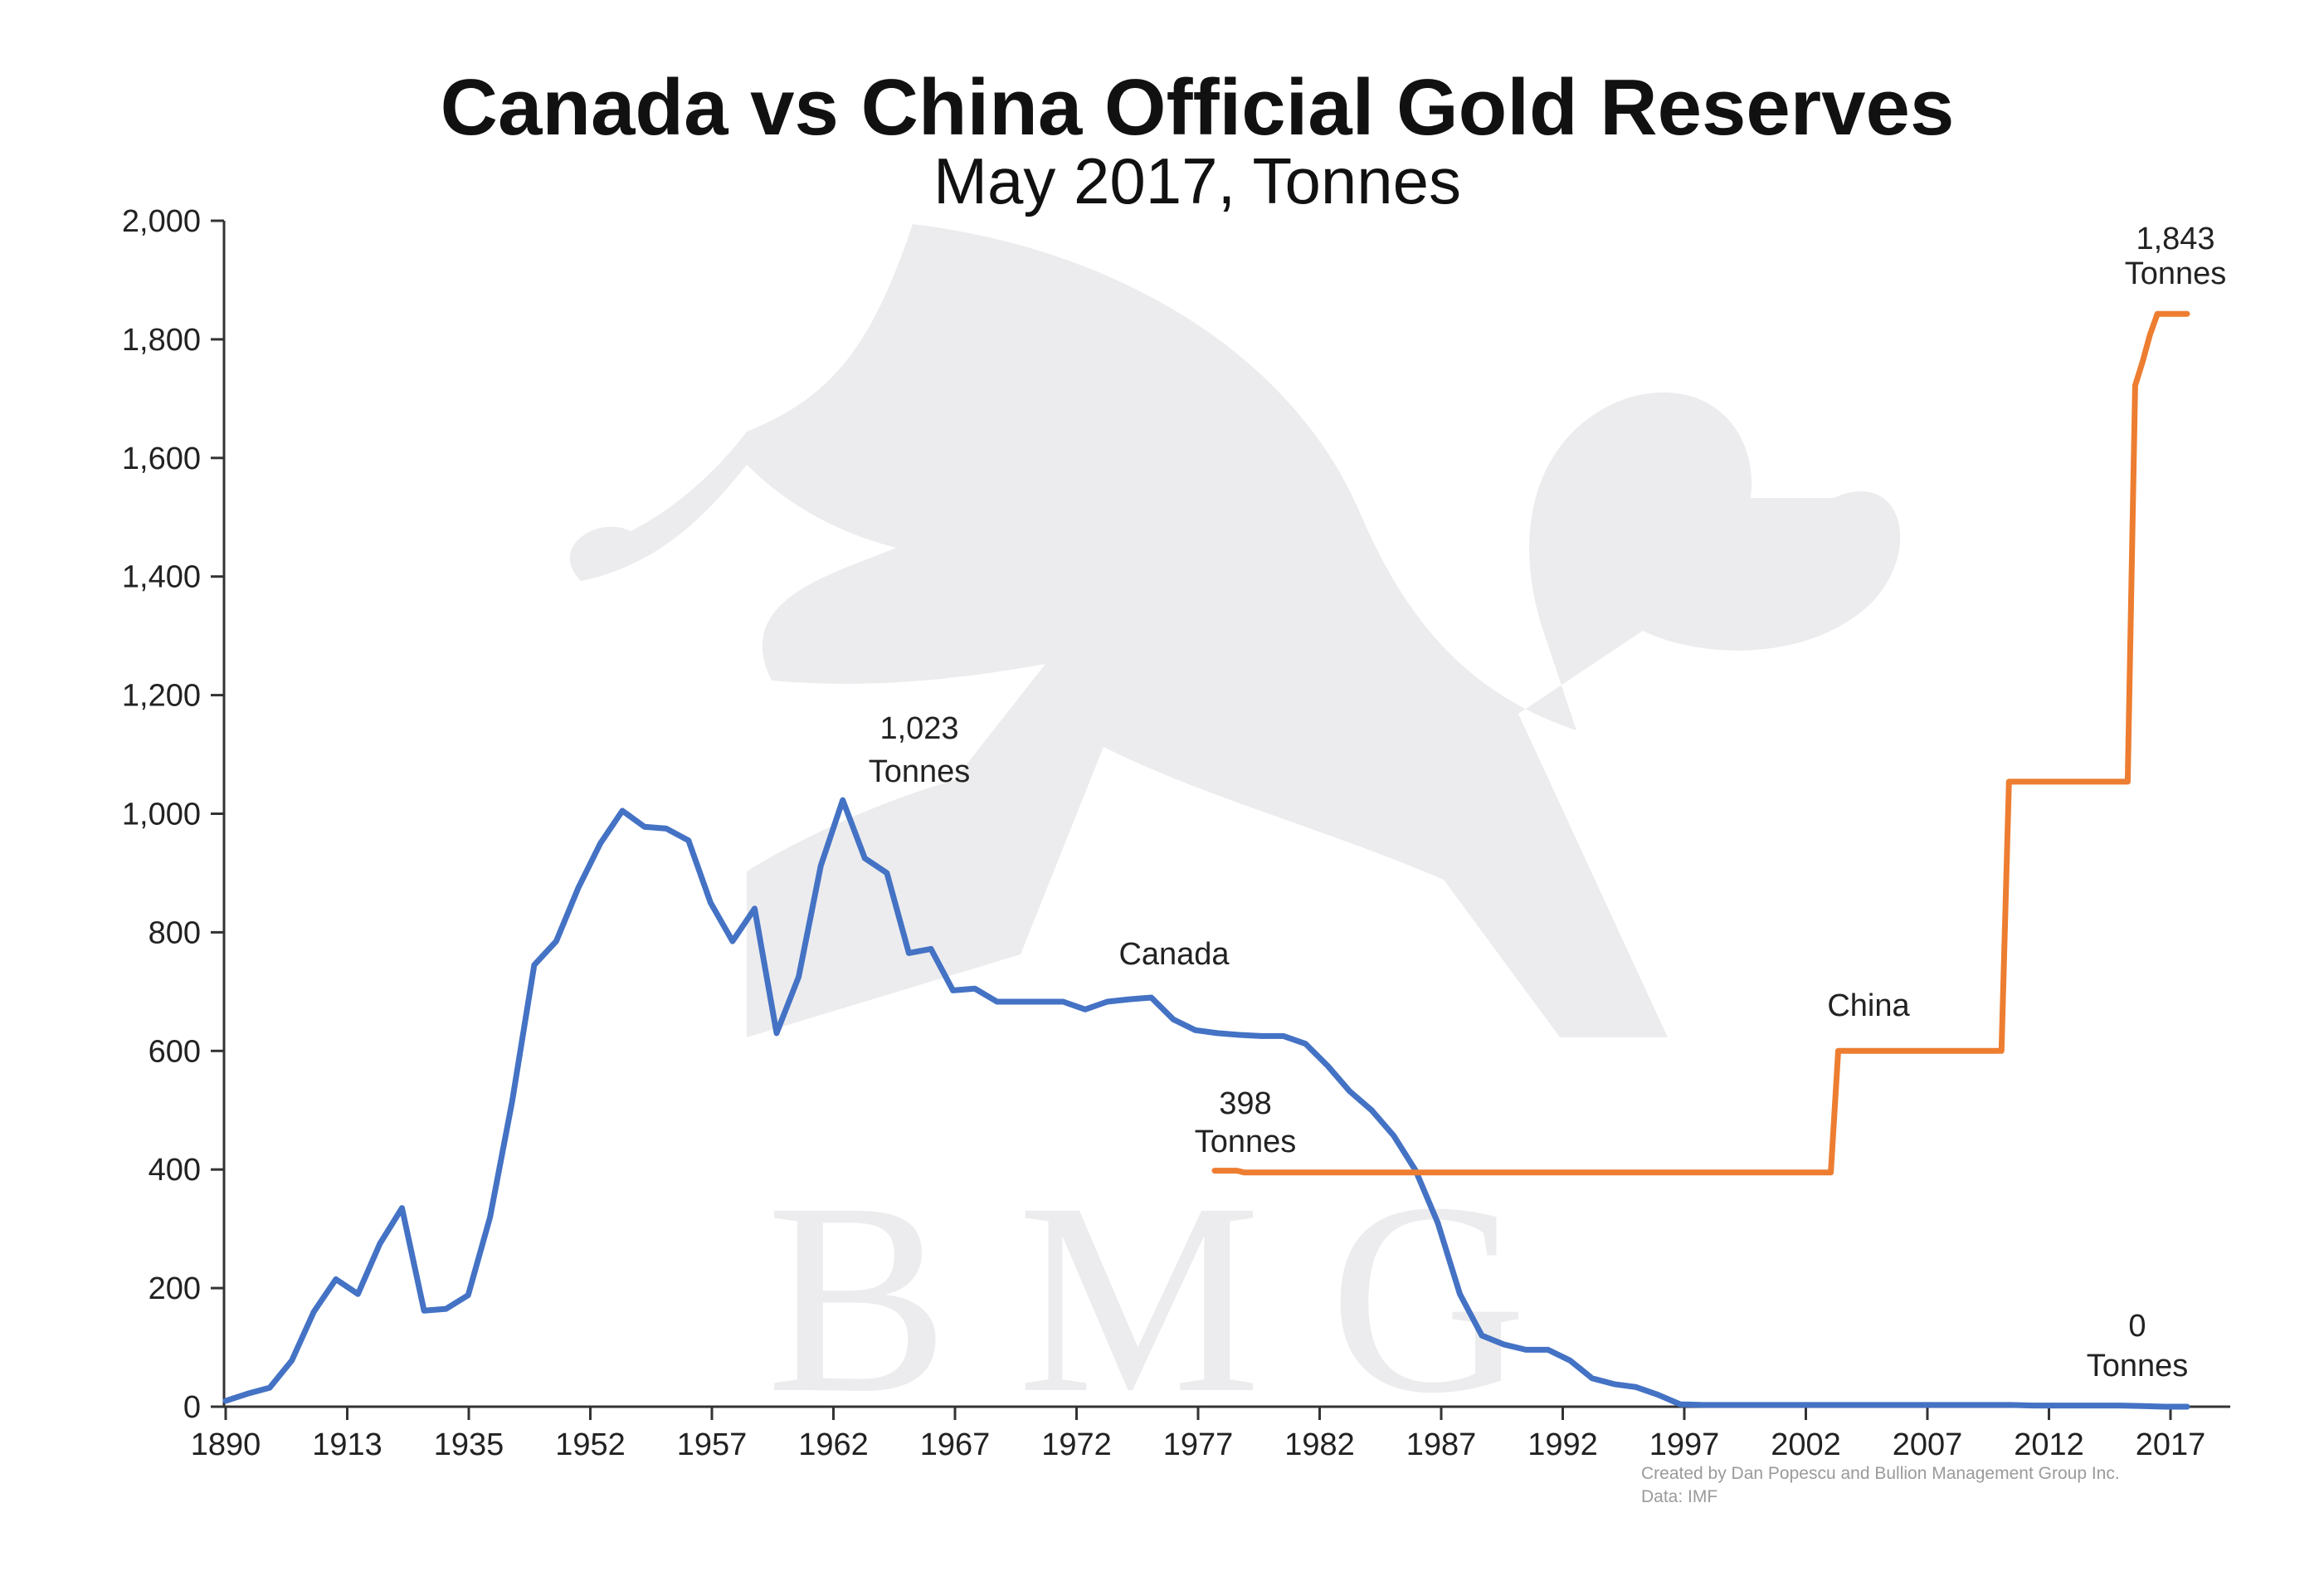  I want to click on china-end-unit: Tonnes, so click(2176, 273).